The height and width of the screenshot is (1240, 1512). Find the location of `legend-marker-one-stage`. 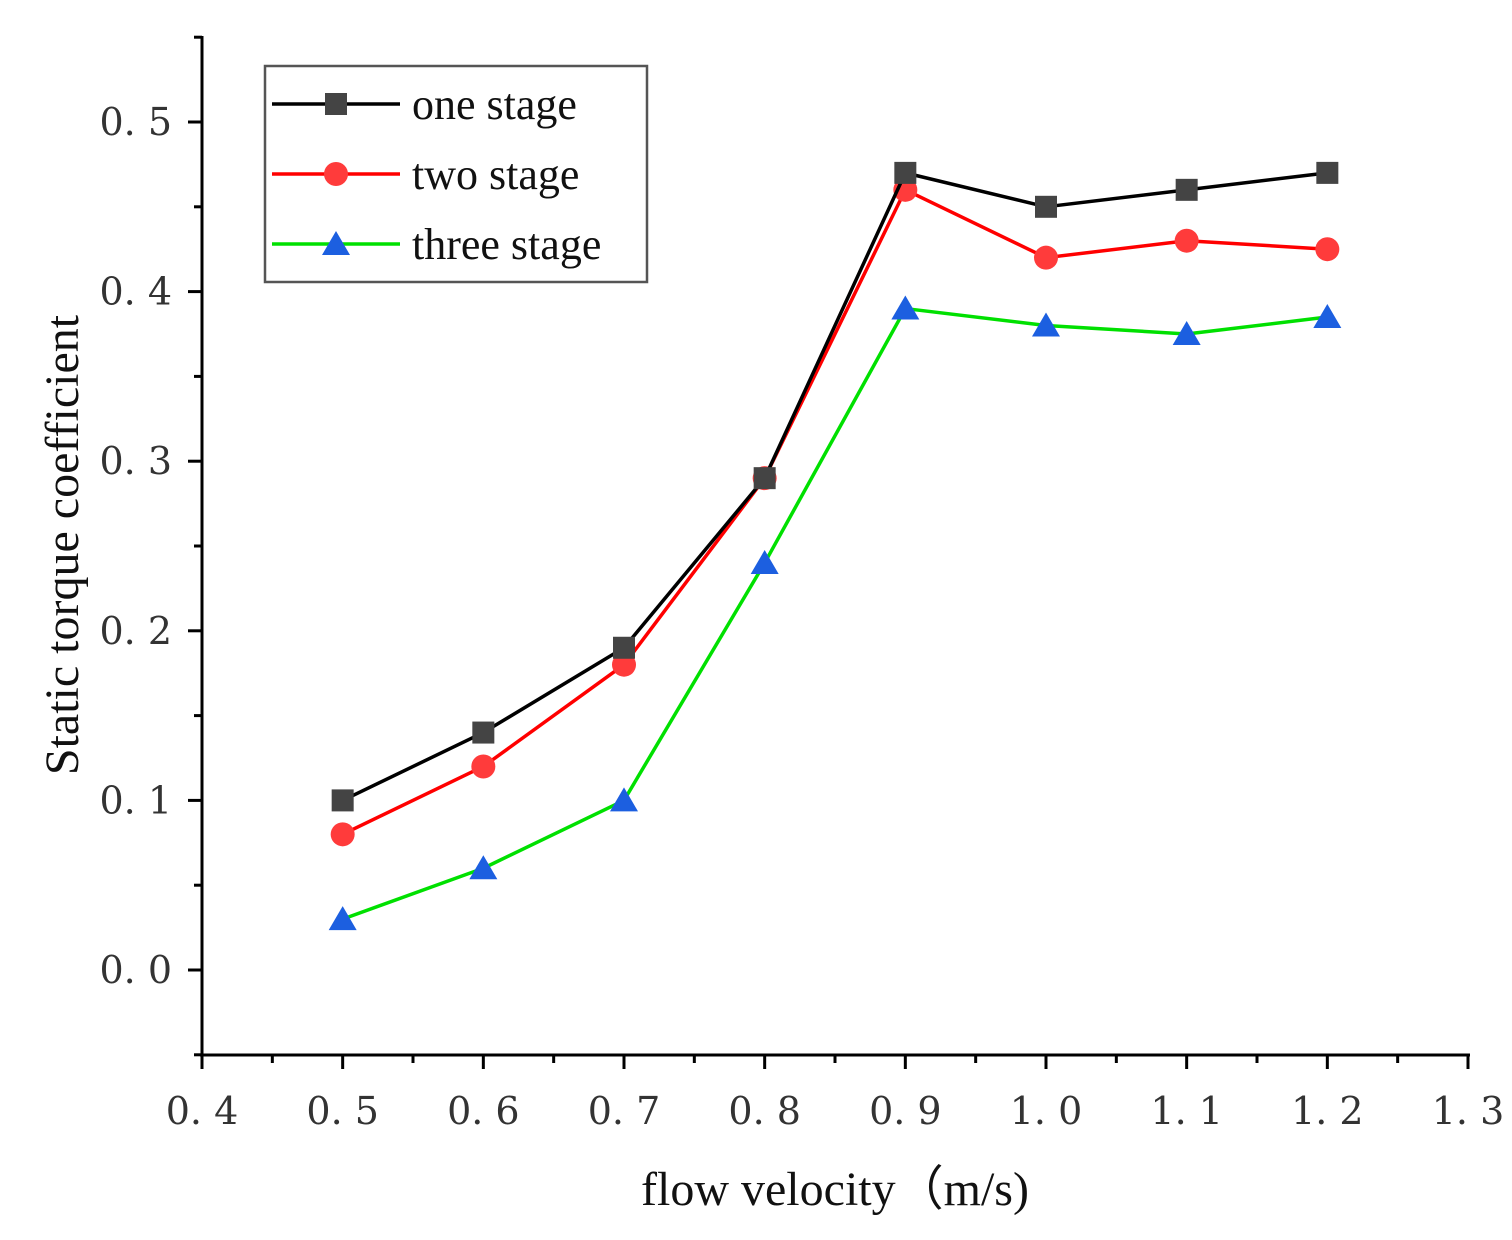

legend-marker-one-stage is located at coordinates (336, 104).